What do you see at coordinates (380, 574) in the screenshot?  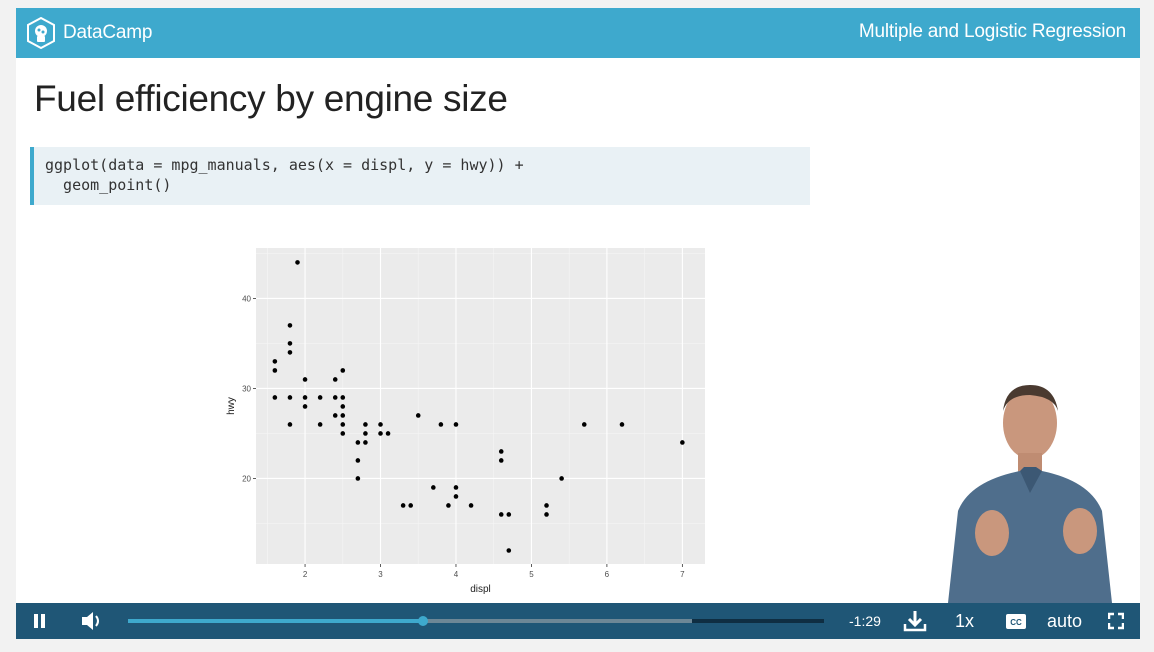 I see `x-tick-label: 3` at bounding box center [380, 574].